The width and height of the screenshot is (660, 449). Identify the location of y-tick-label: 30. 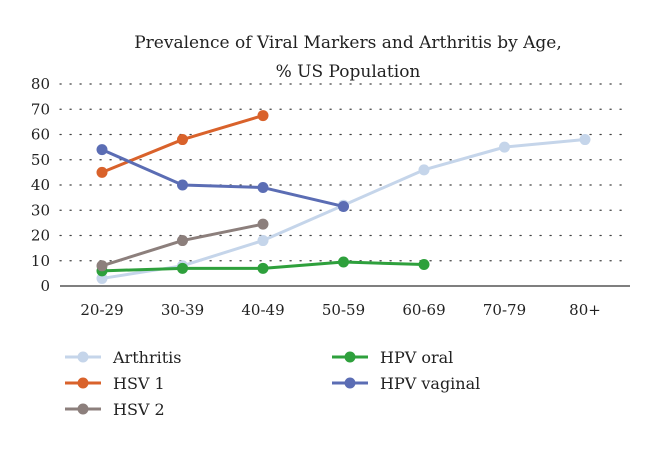
(40, 210).